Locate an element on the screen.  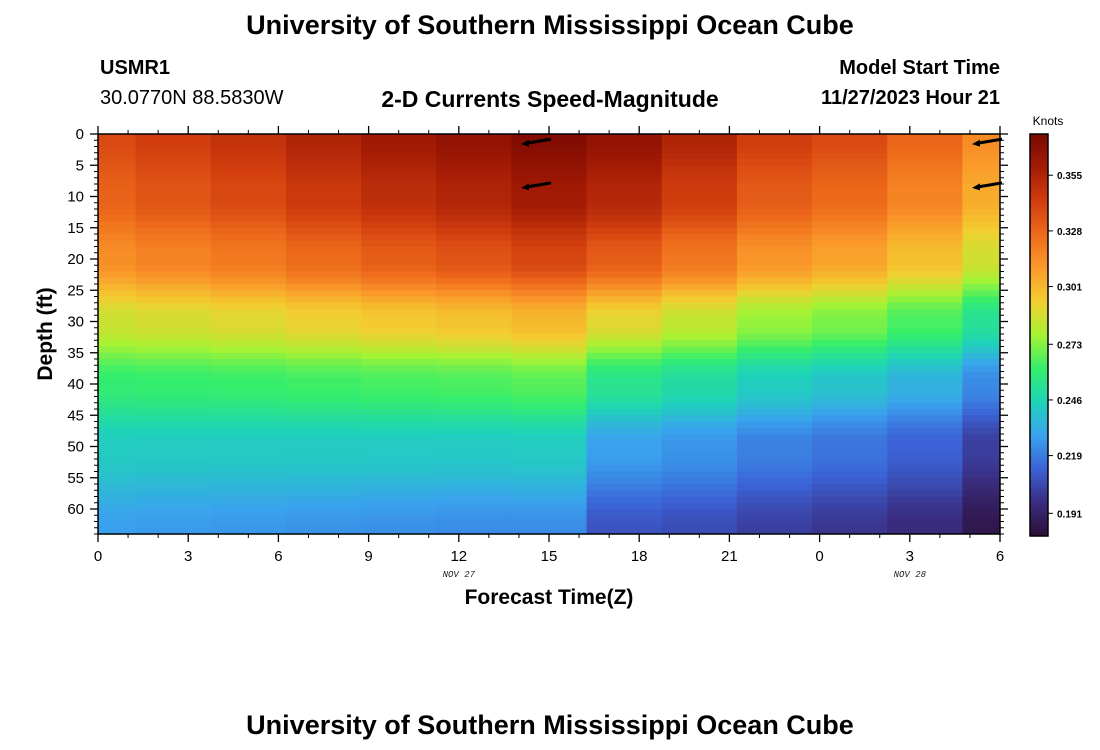
x-tick-label: 3 is located at coordinates (910, 556).